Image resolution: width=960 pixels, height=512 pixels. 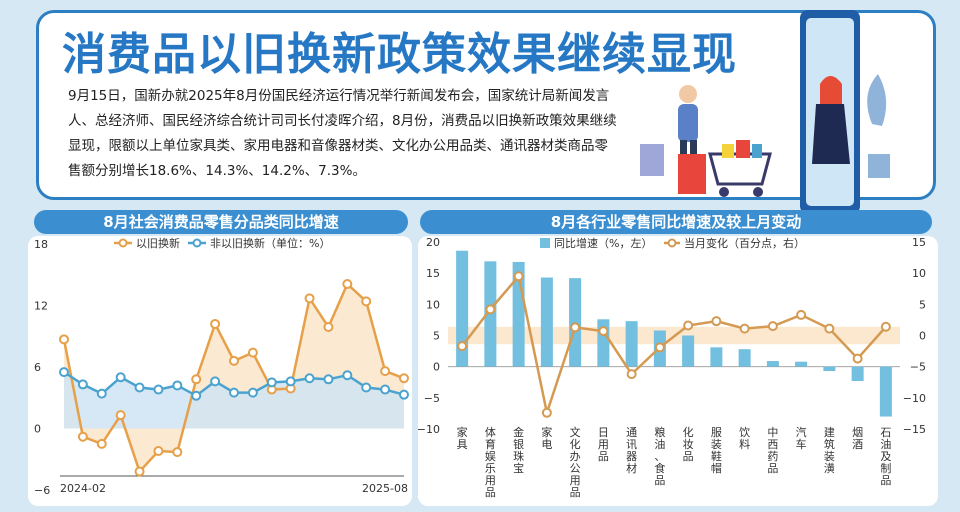 What do you see at coordinates (123, 243) in the screenshot?
I see `legend-marker-trade-in` at bounding box center [123, 243].